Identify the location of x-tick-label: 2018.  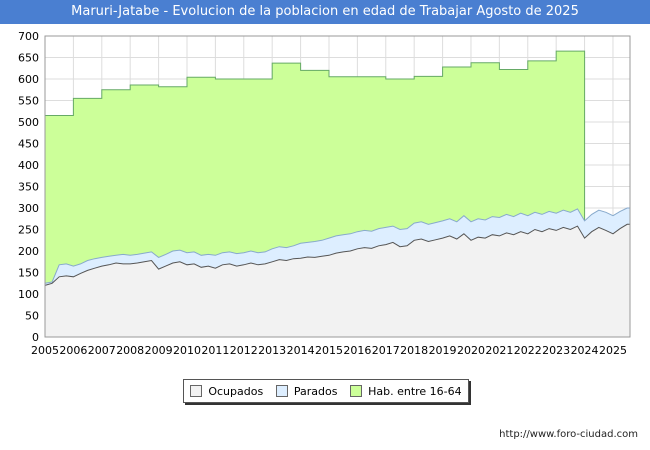
(414, 350).